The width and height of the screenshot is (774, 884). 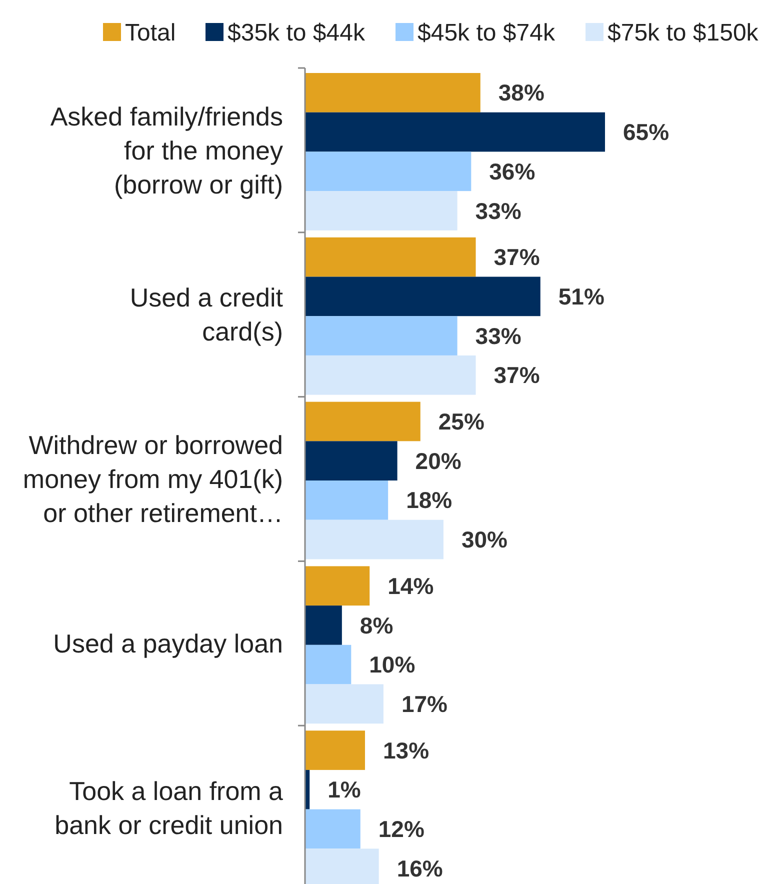 What do you see at coordinates (438, 461) in the screenshot?
I see `data-label: 20%` at bounding box center [438, 461].